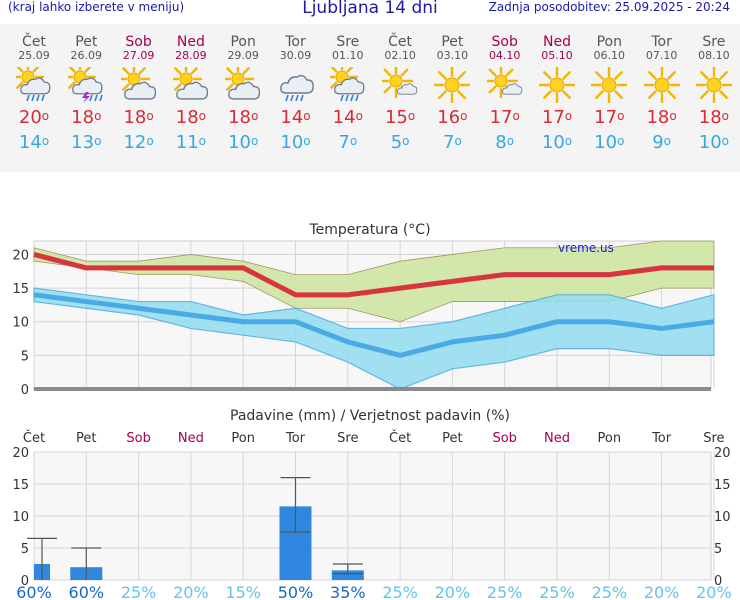 This screenshot has width=740, height=600. Describe the element at coordinates (661, 142) in the screenshot. I see `min-temperature: 9o` at that location.